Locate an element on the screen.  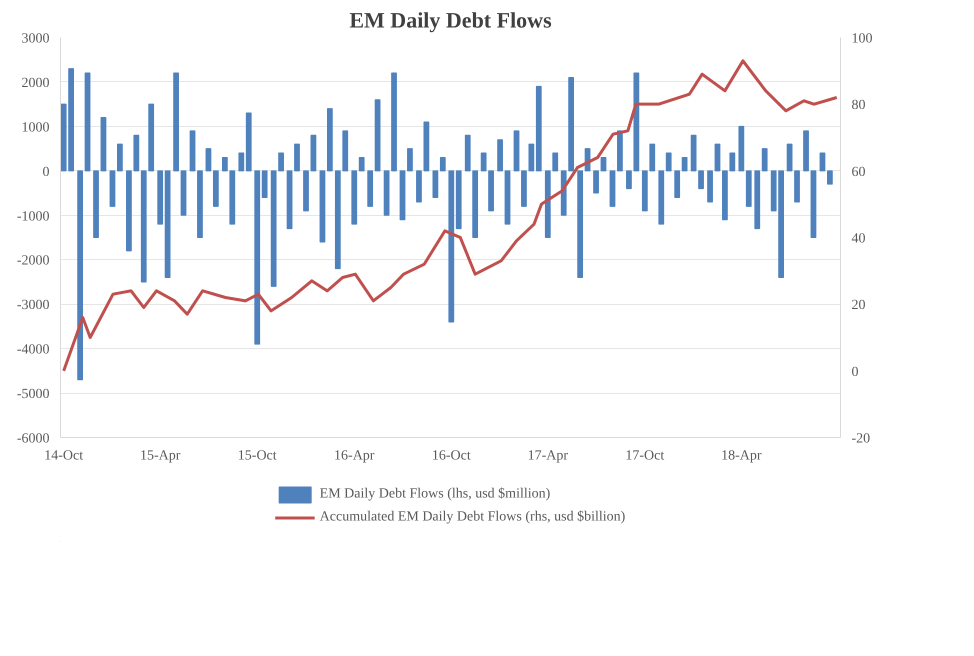
y2-tick-label: 60 is located at coordinates (859, 172).